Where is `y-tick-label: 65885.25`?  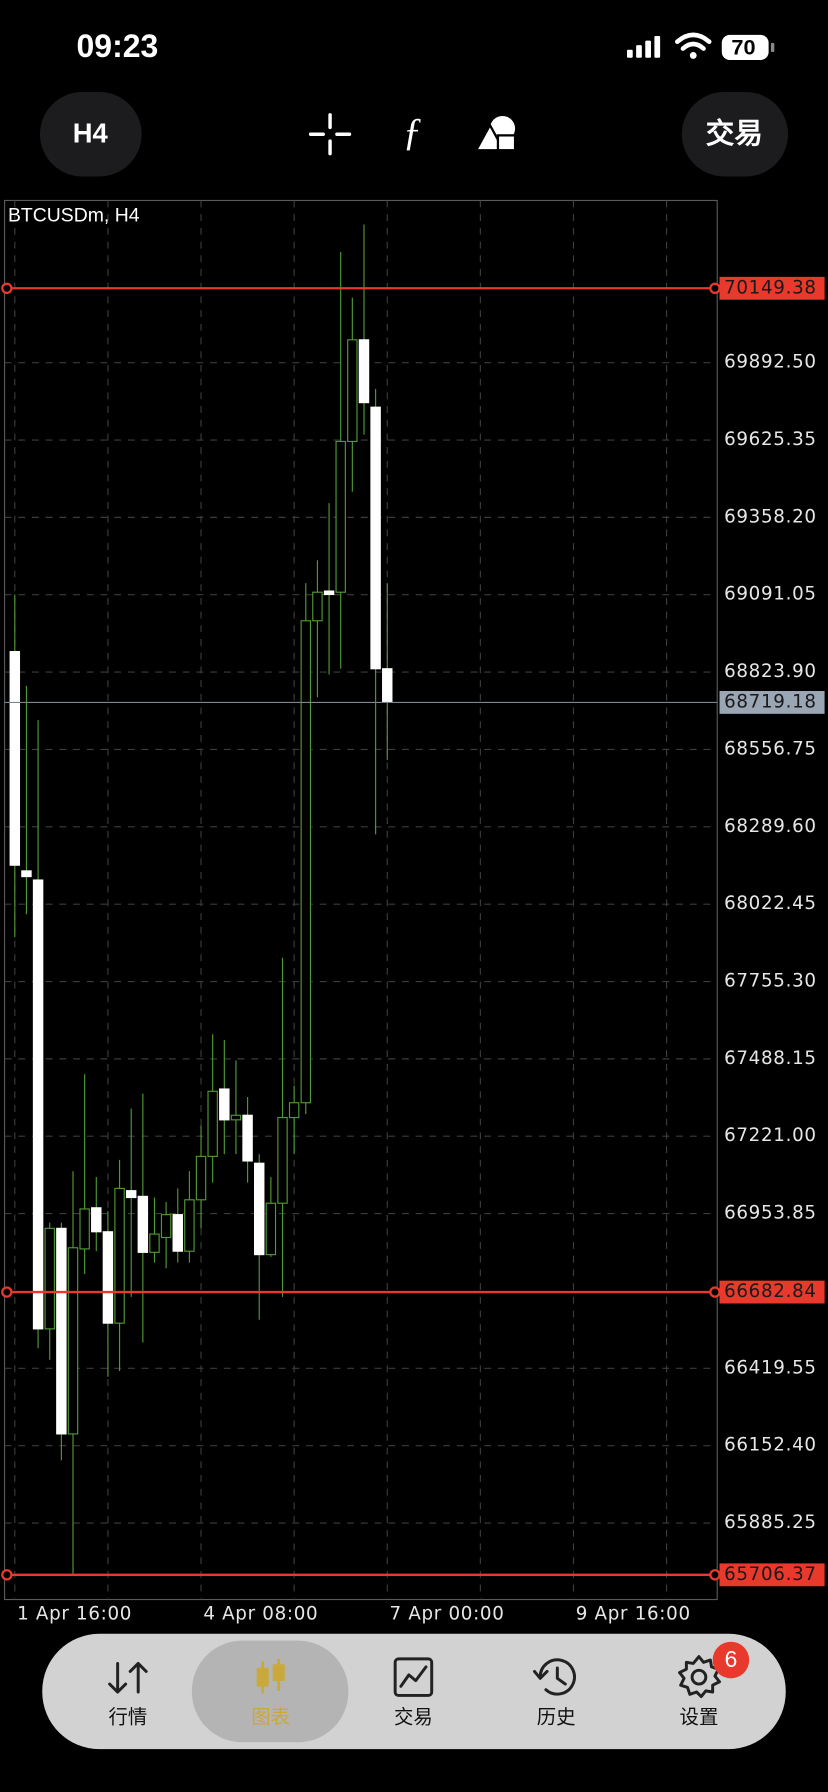 y-tick-label: 65885.25 is located at coordinates (770, 1522).